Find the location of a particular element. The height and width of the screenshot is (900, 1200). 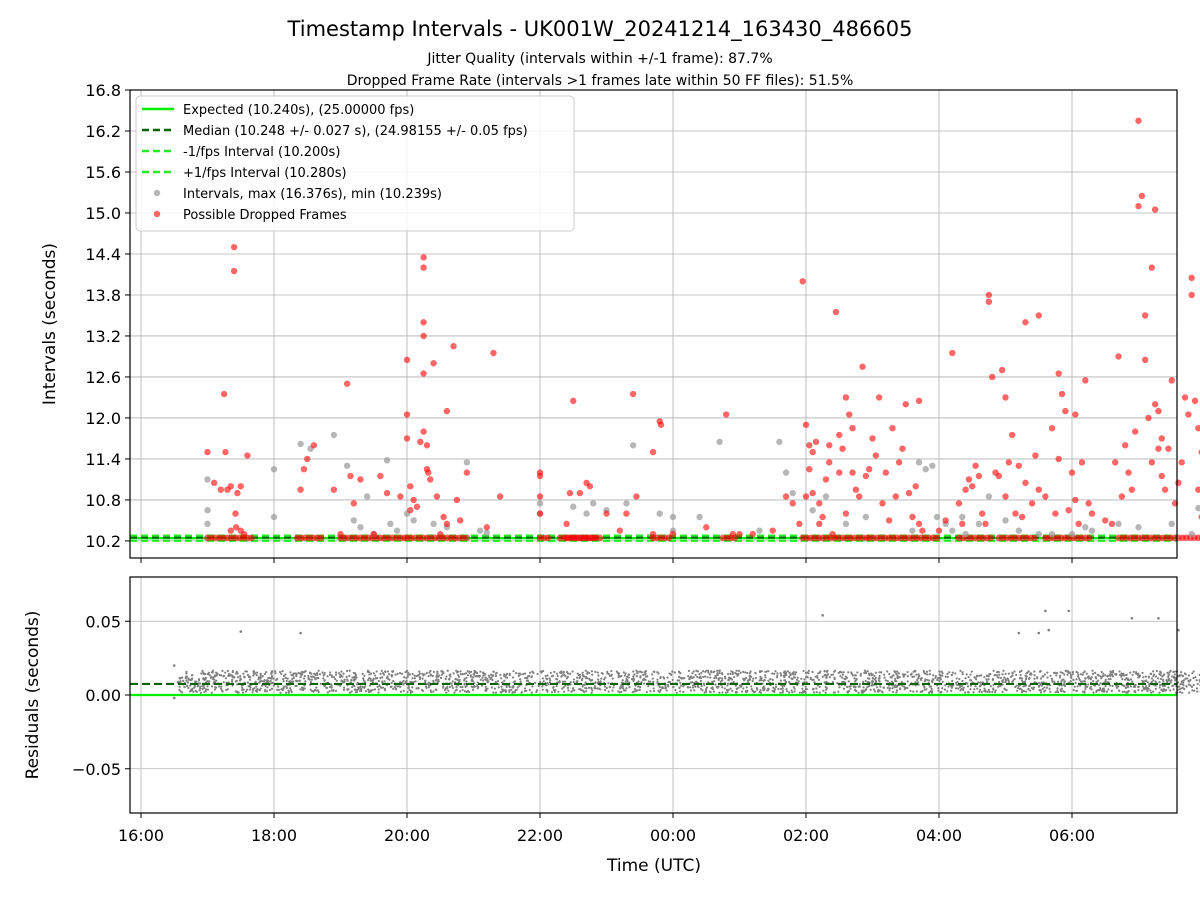

x-tick-label: 20:00 is located at coordinates (407, 835).